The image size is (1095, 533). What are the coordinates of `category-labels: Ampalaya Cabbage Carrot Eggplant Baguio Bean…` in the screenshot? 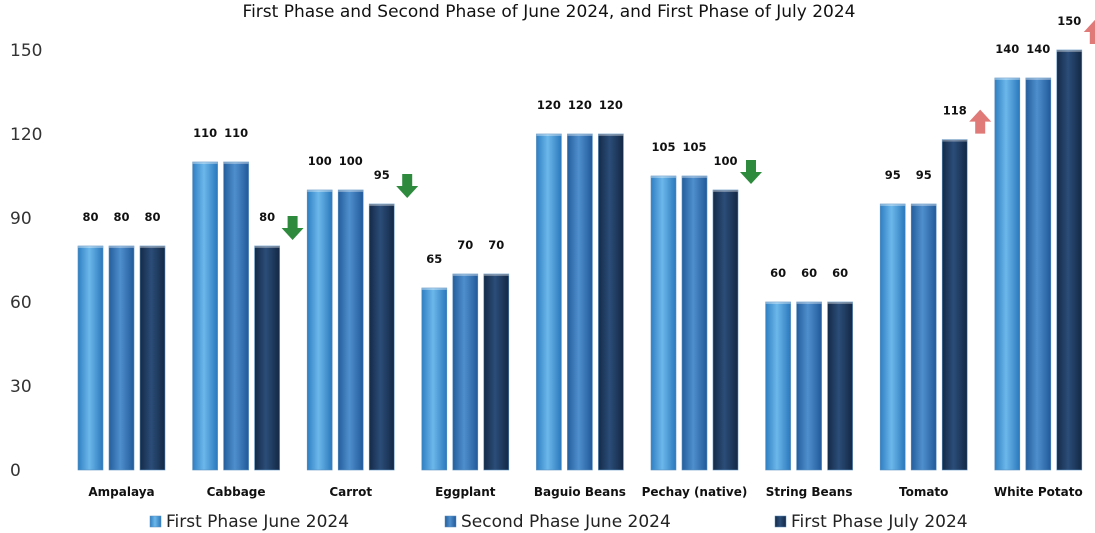 It's located at (585, 492).